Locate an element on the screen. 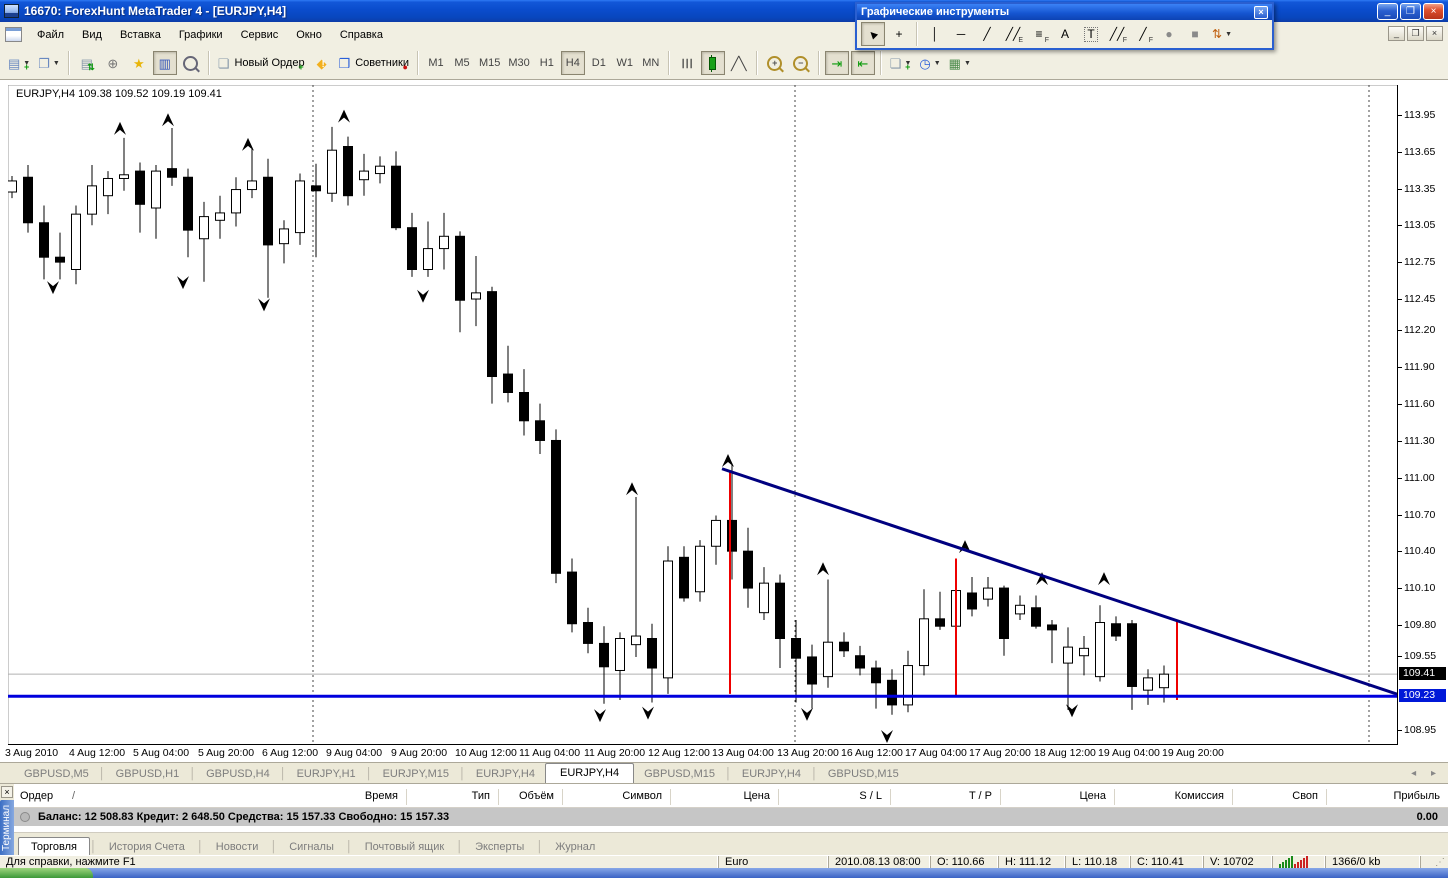 The height and width of the screenshot is (878, 1448). template-dropdown: ▦ ▼ is located at coordinates (960, 63).